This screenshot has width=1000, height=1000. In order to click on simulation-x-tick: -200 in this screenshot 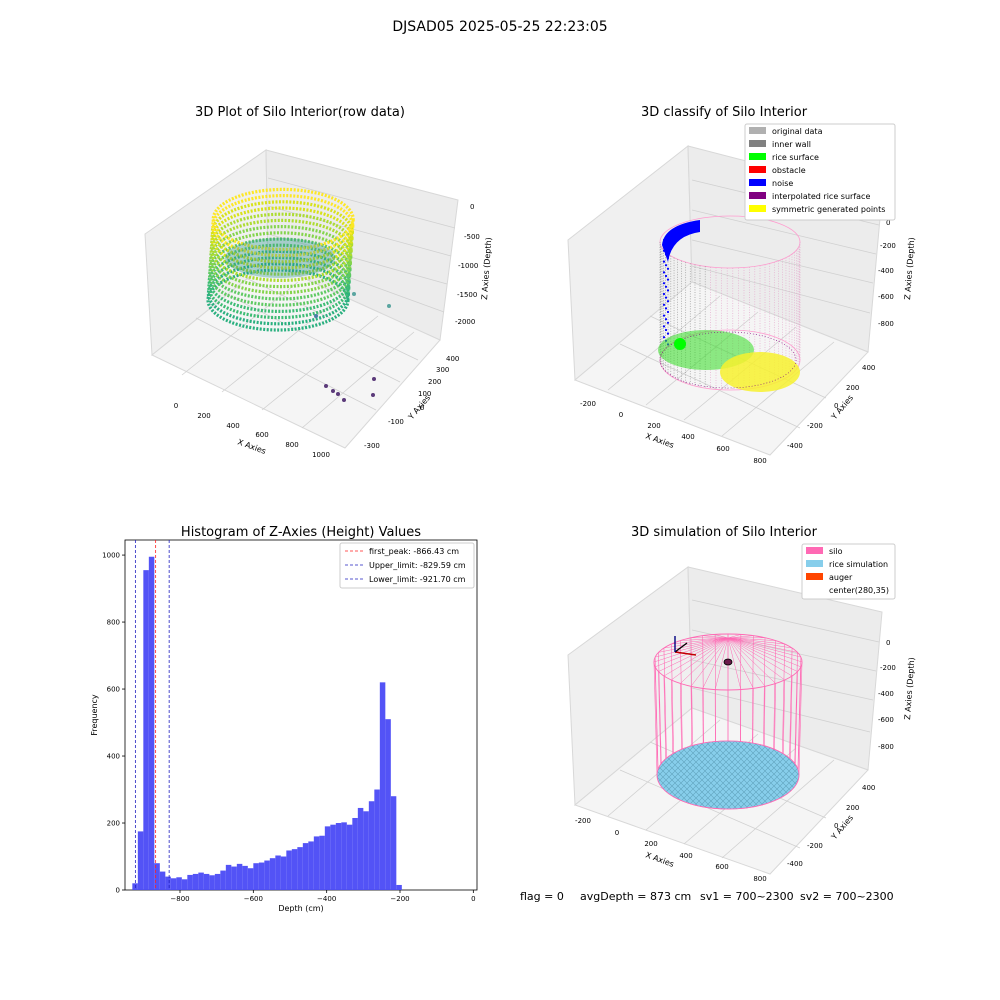, I will do `click(583, 821)`.